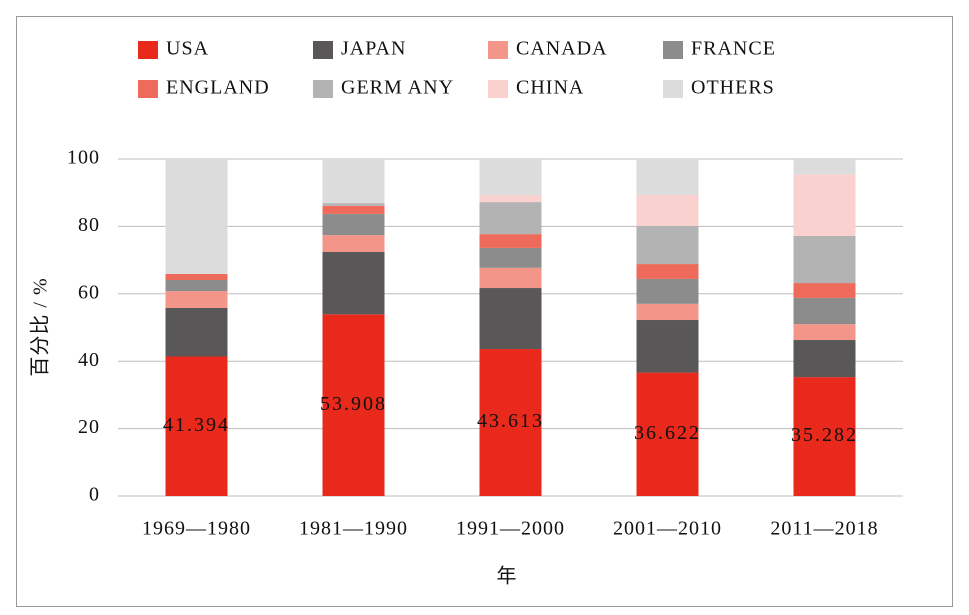 The width and height of the screenshot is (969, 615). Describe the element at coordinates (373, 49) in the screenshot. I see `legend-label: JAPAN` at that location.